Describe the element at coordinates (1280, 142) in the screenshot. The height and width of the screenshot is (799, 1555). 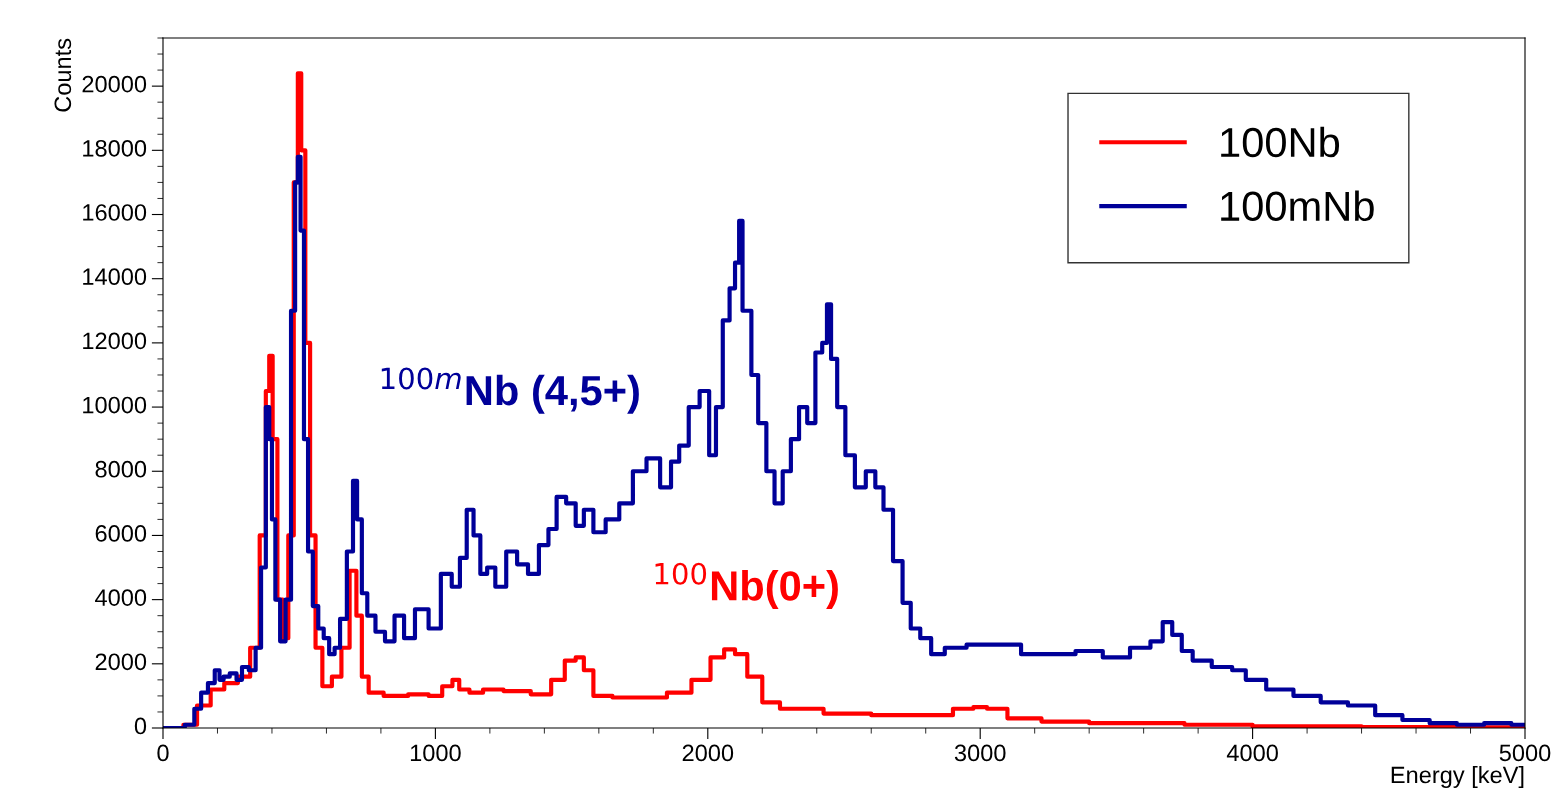
I see `legend-label: 100Nb` at that location.